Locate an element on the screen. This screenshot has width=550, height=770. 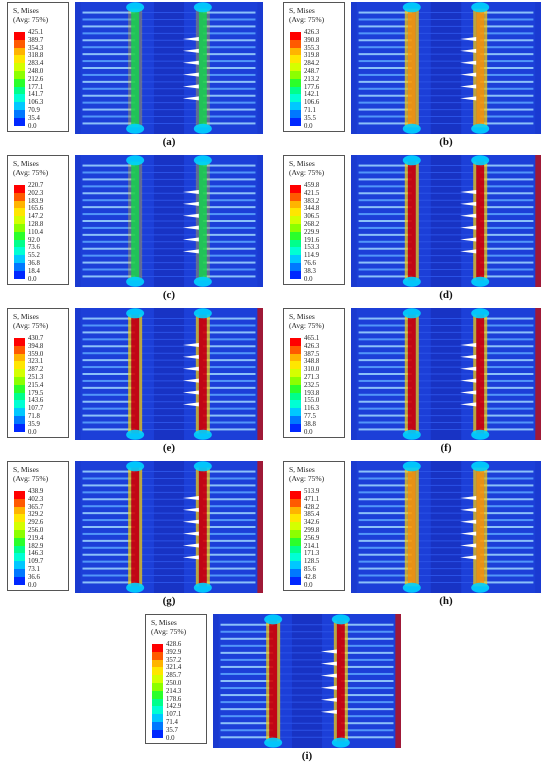
legend-value: 143.6 is located at coordinates (36, 401).